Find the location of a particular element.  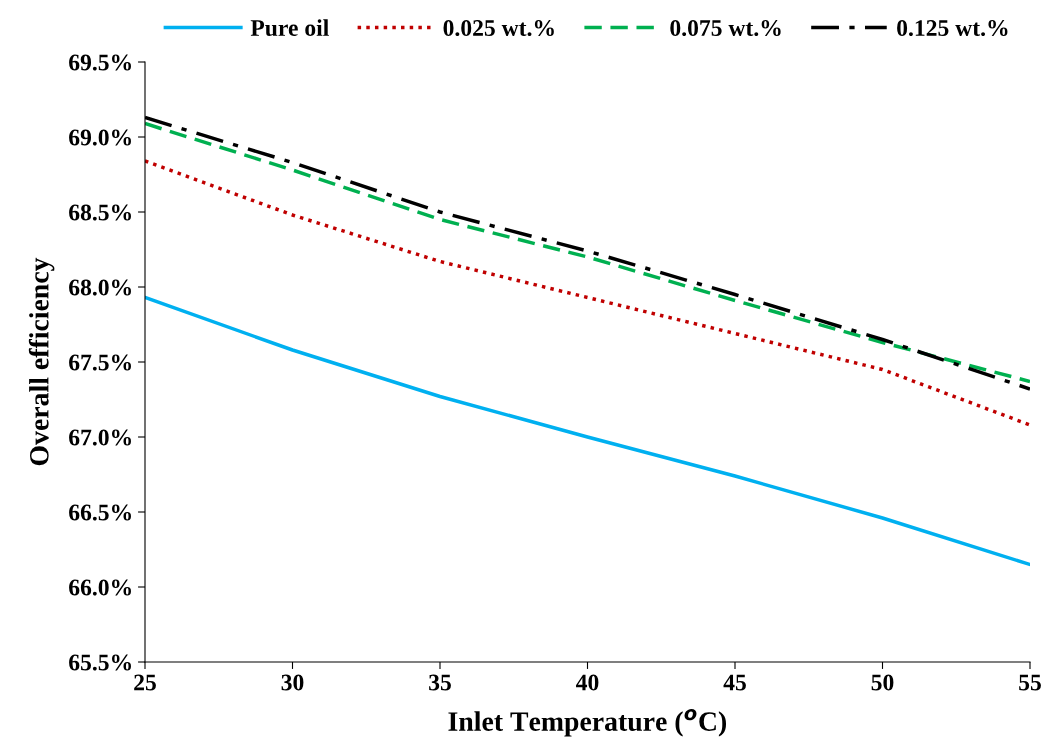

y-tick-label: 66.0% is located at coordinates (100, 587).